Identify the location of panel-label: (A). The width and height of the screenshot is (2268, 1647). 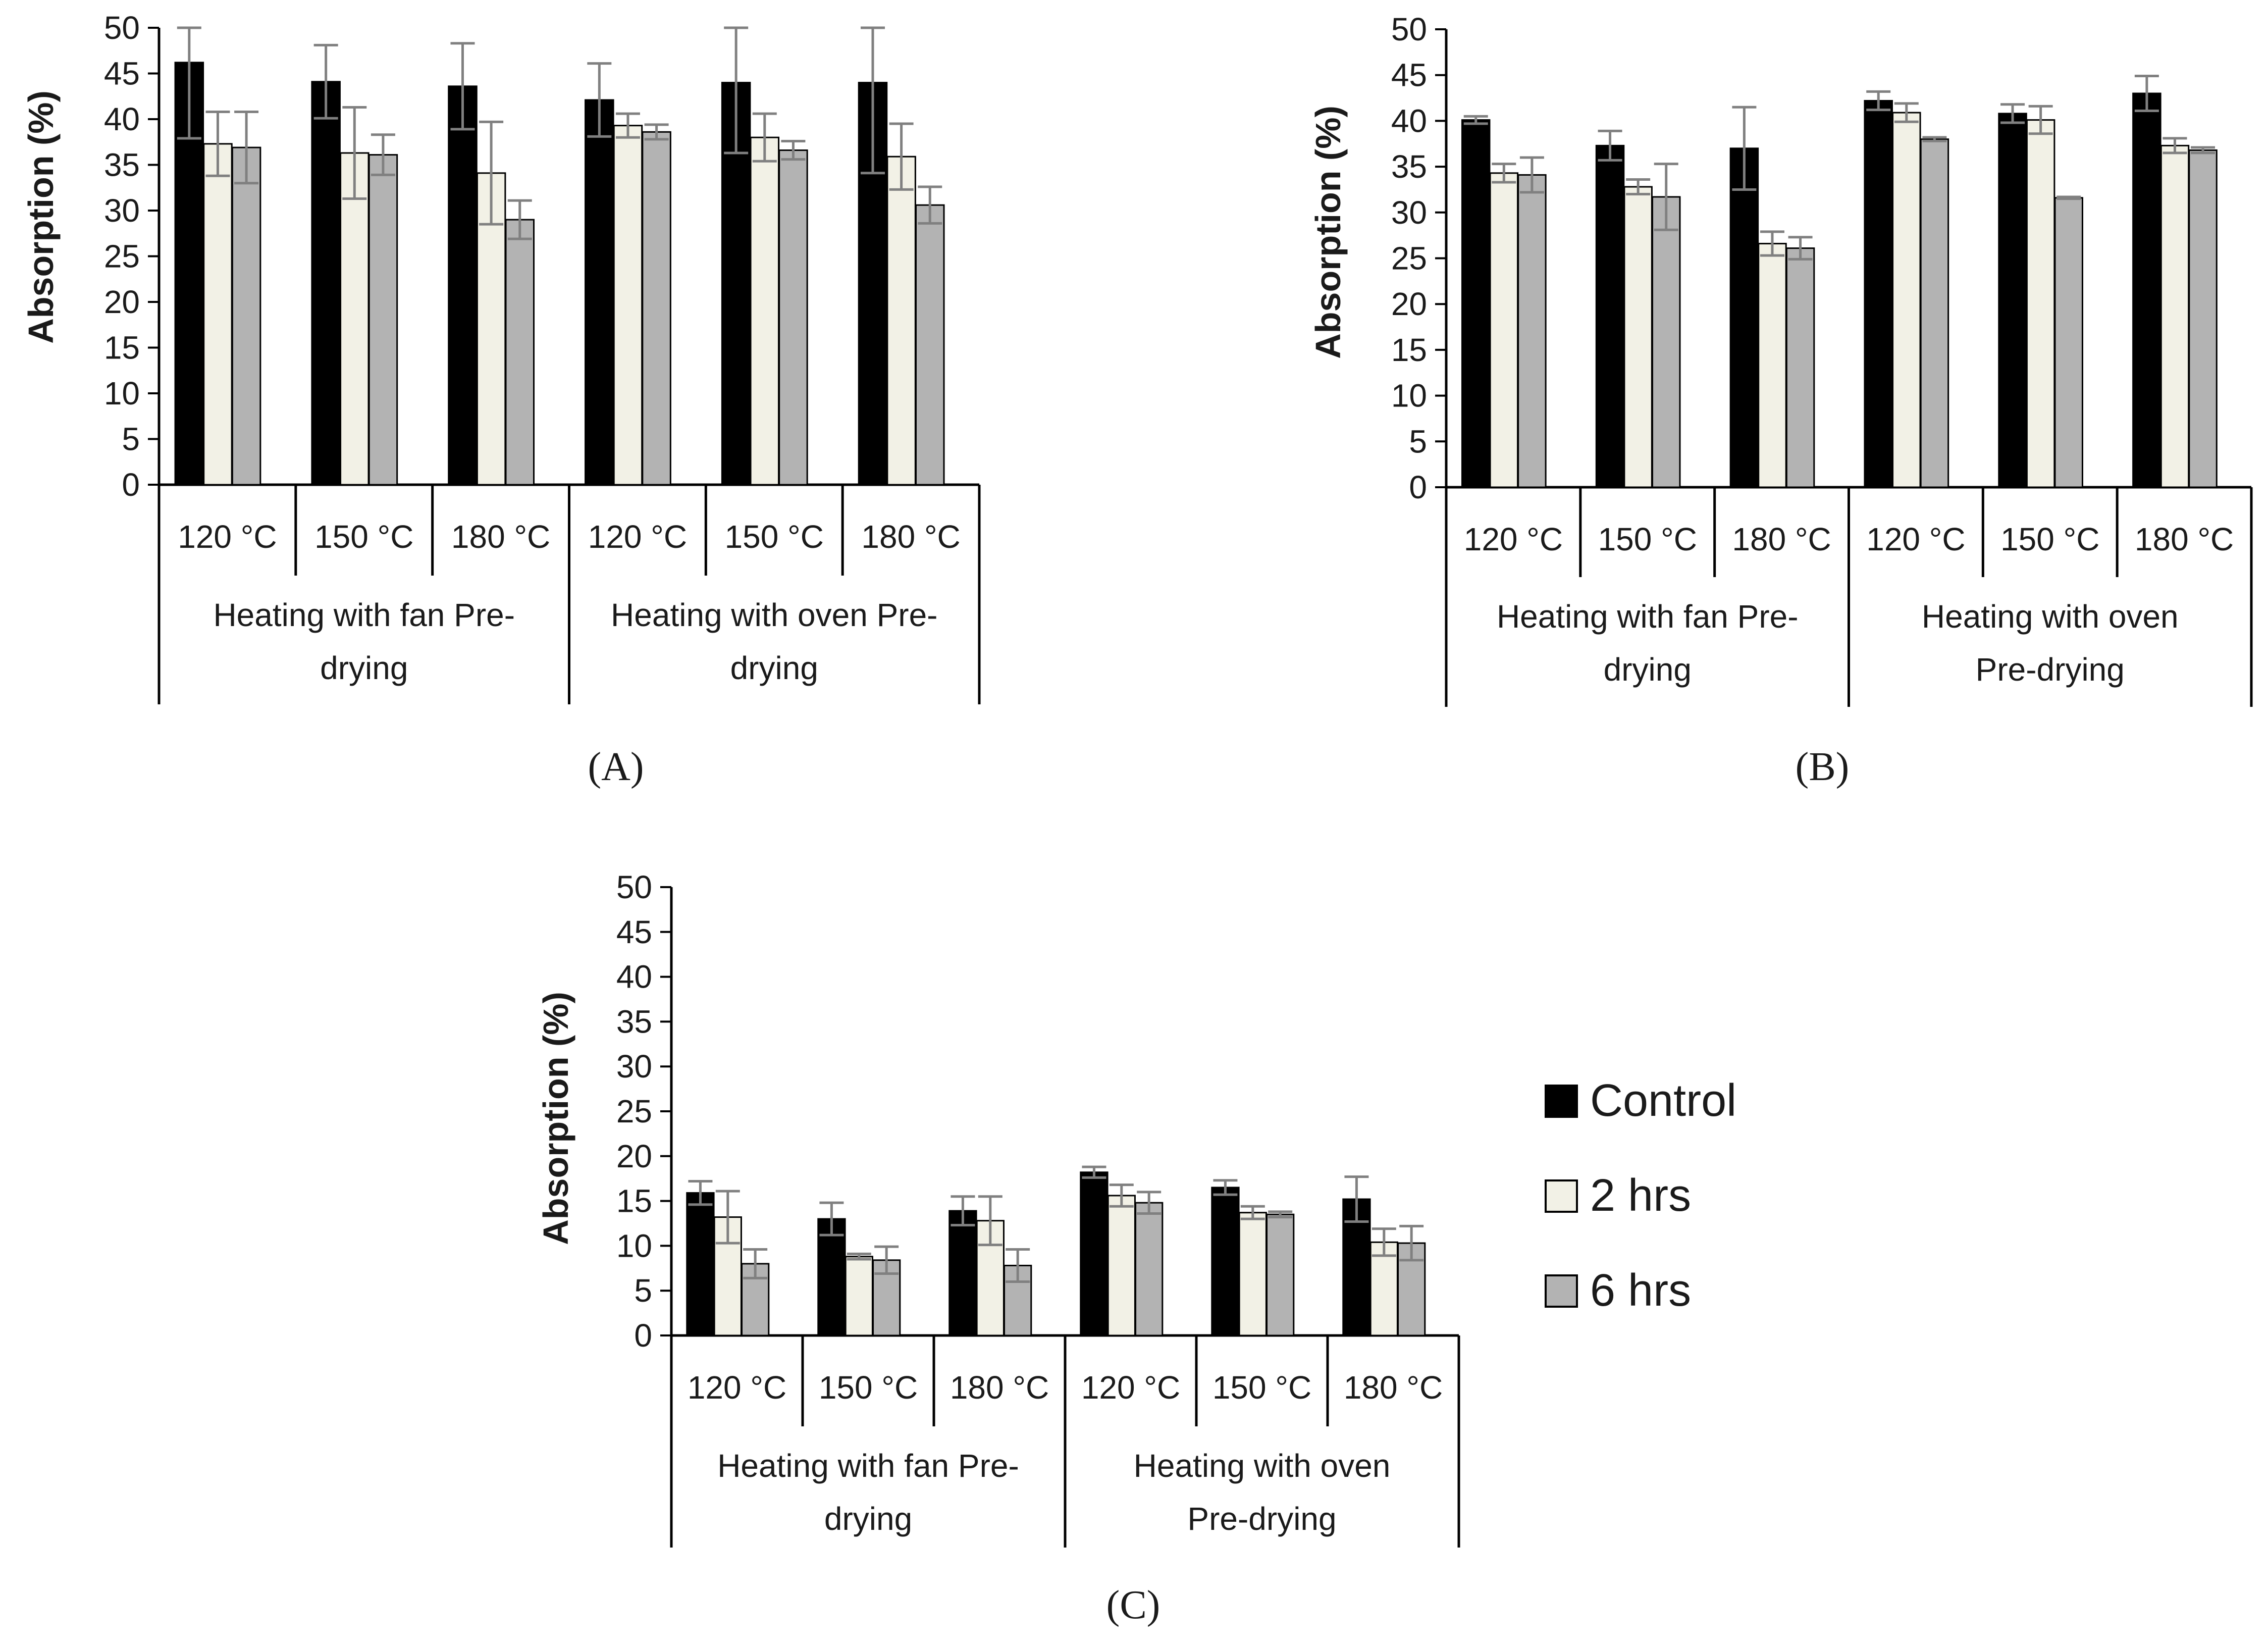
(616, 767).